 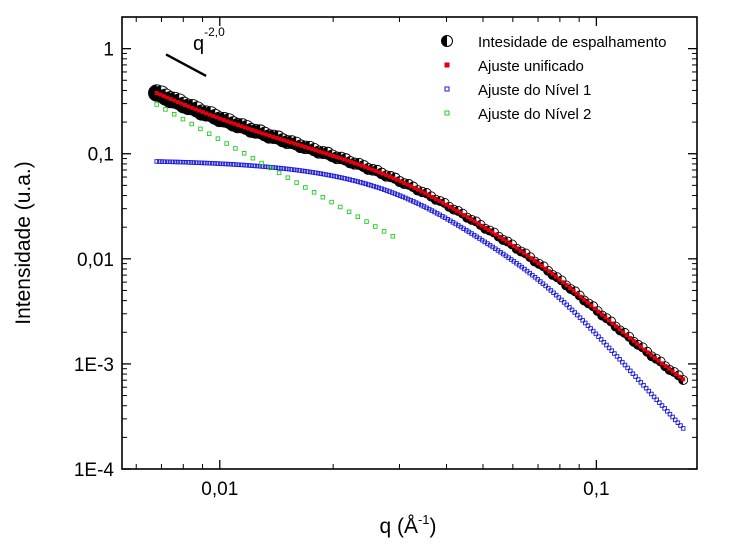 What do you see at coordinates (572, 42) in the screenshot?
I see `legend-label-intensity: Intesidade de espalhamento` at bounding box center [572, 42].